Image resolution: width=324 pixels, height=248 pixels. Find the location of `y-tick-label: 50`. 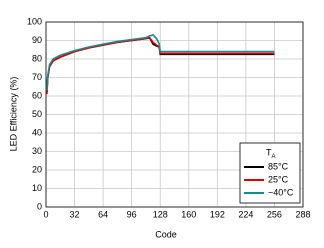

y-tick-label: 50 is located at coordinates (37, 114).